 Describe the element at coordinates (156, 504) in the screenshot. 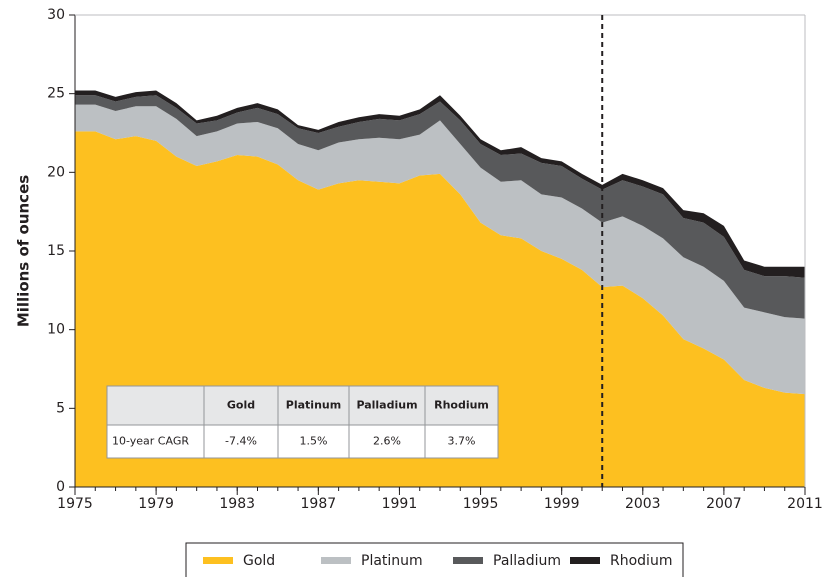

I see `x-tick-label: 1979` at that location.